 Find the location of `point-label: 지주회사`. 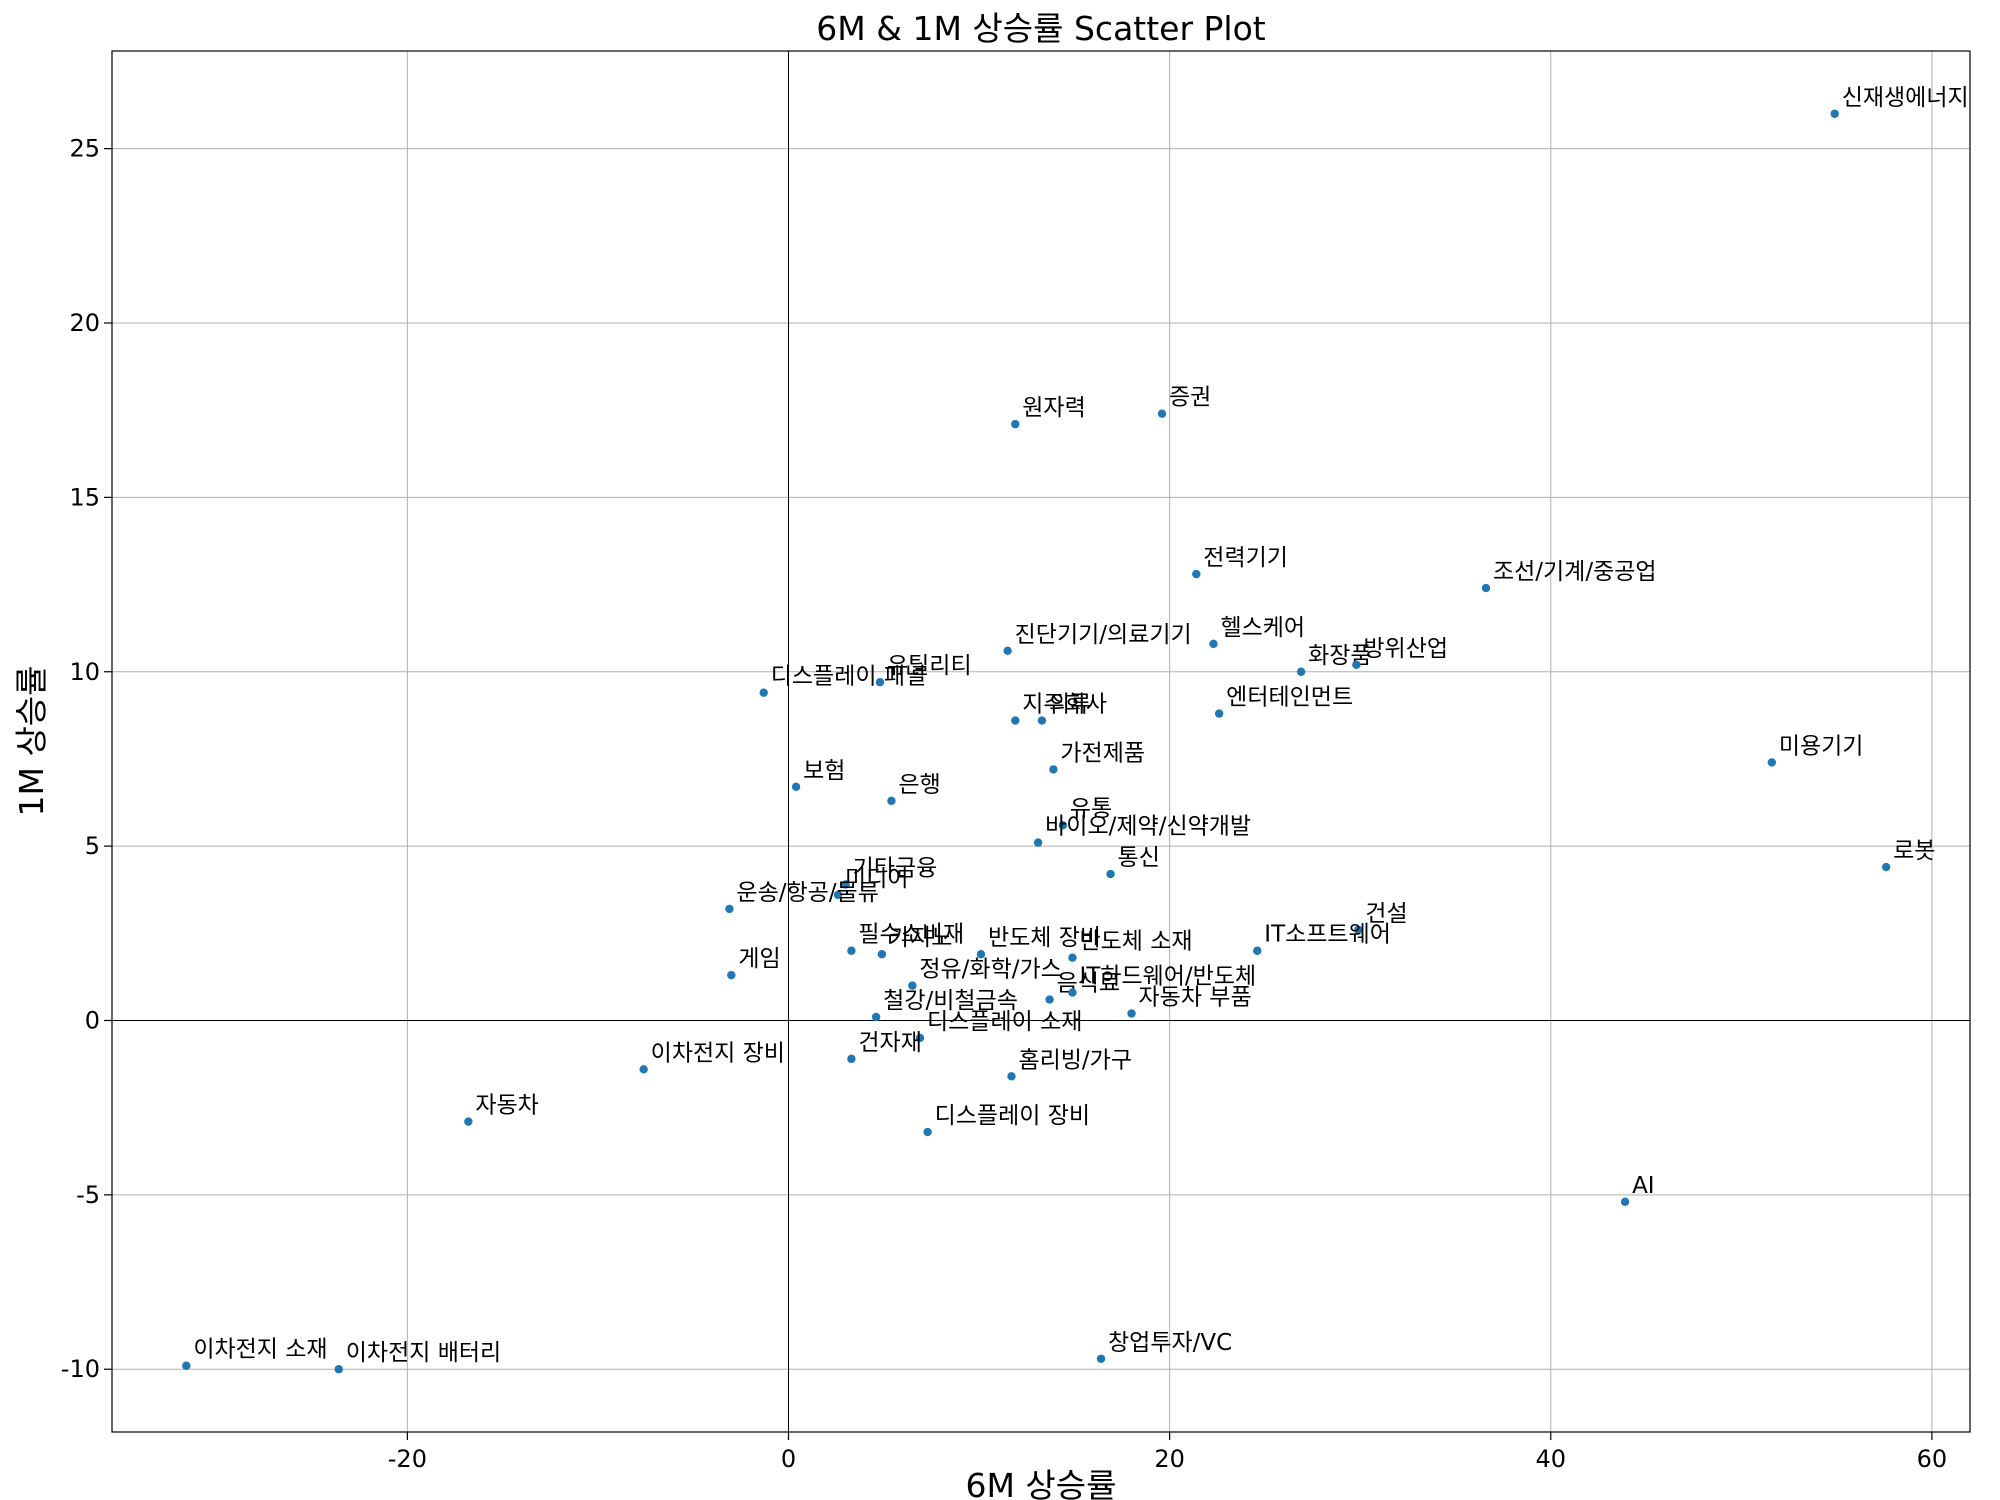

point-label: 지주회사 is located at coordinates (1064, 705).